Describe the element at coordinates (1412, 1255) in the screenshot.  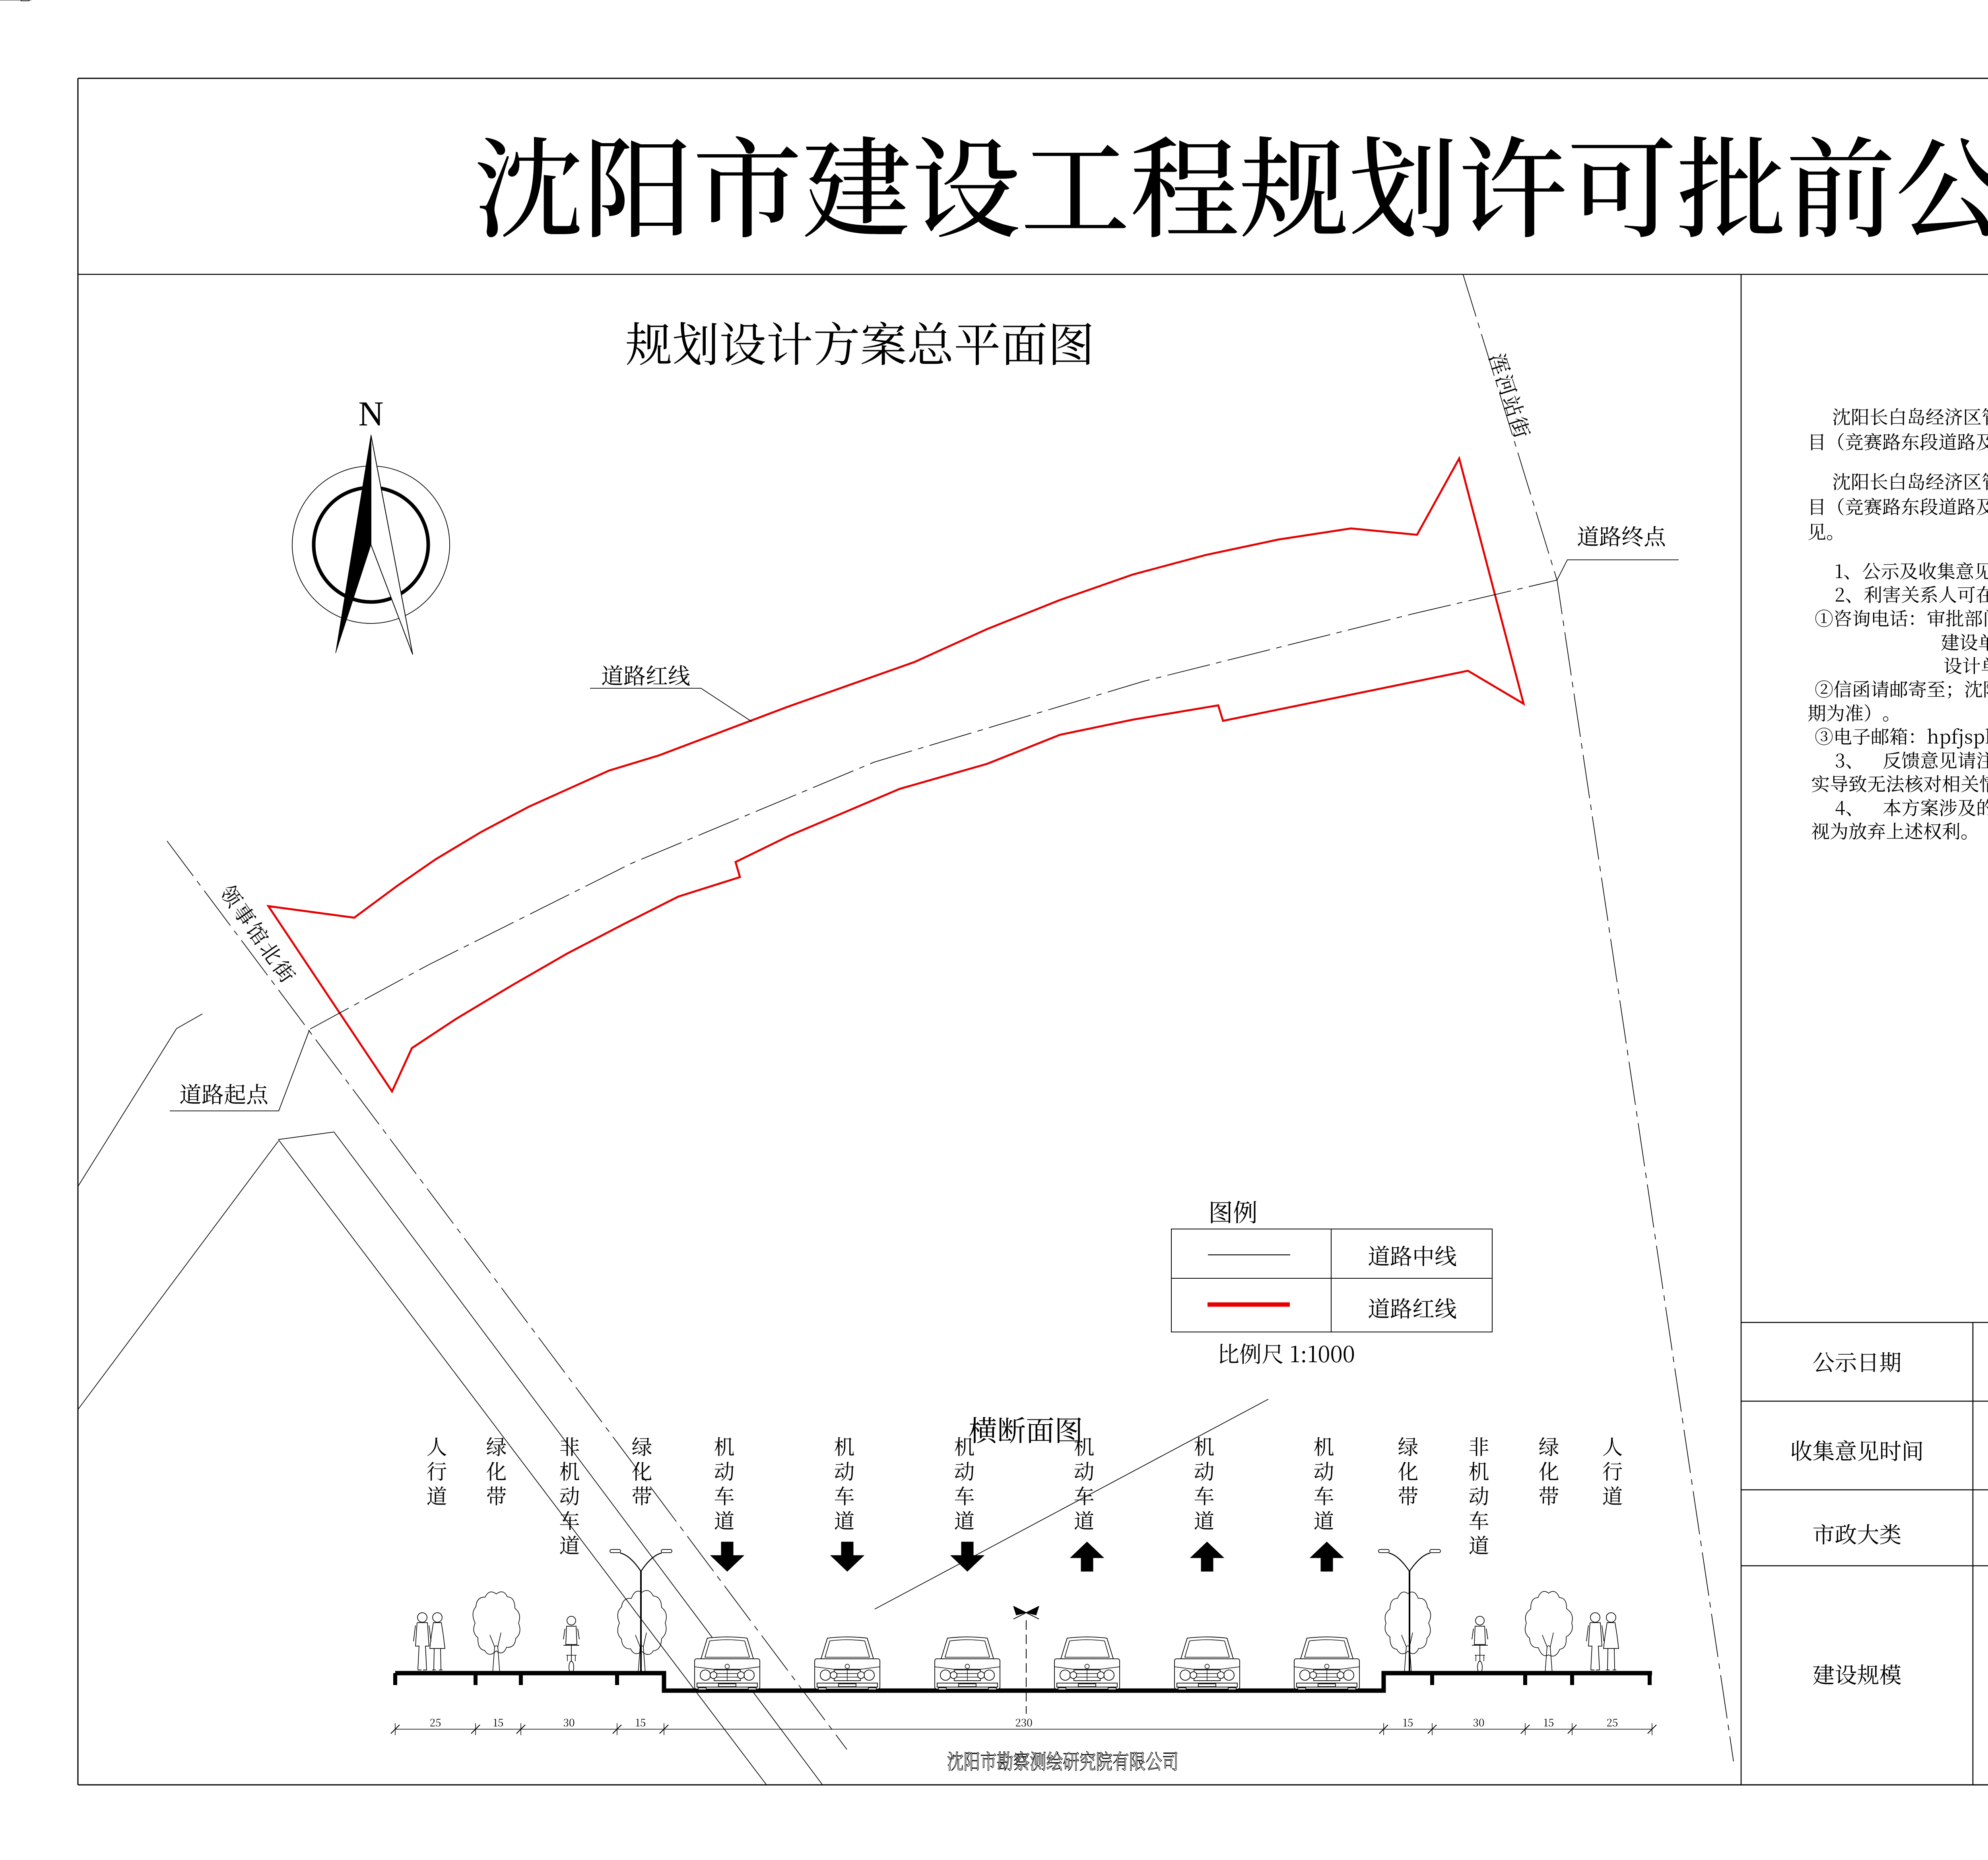
I see `svg-text: 道路中线` at that location.